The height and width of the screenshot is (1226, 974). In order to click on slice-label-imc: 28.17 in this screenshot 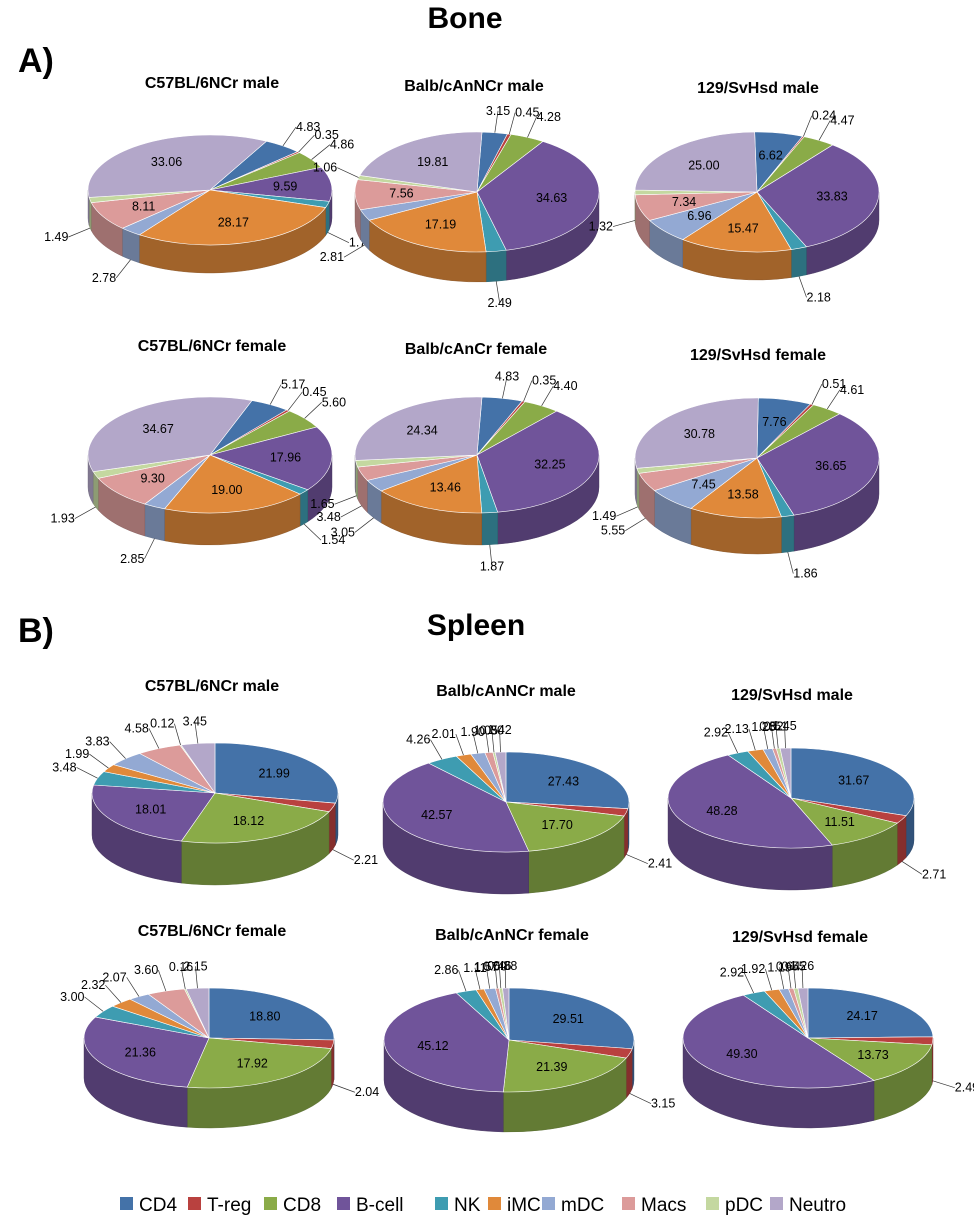, I will do `click(233, 222)`.